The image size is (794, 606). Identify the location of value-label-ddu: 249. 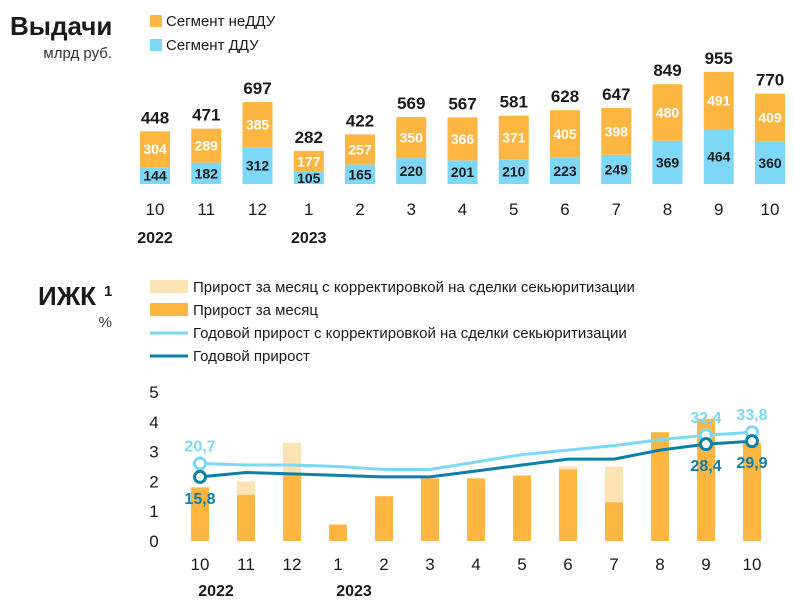
(617, 169).